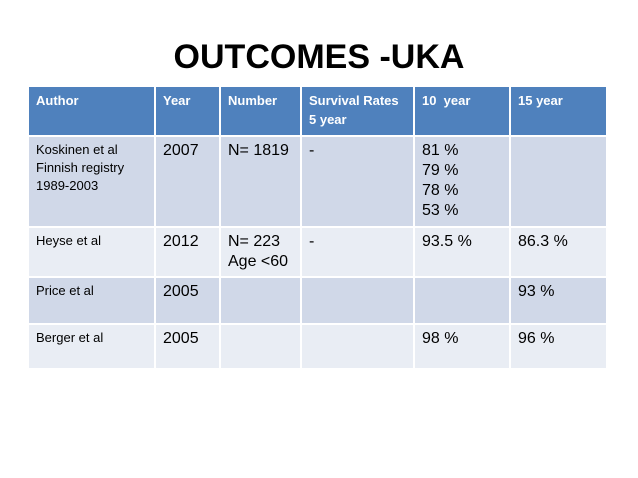 This screenshot has height=478, width=638. I want to click on cell-15-year: 96 %, so click(558, 346).